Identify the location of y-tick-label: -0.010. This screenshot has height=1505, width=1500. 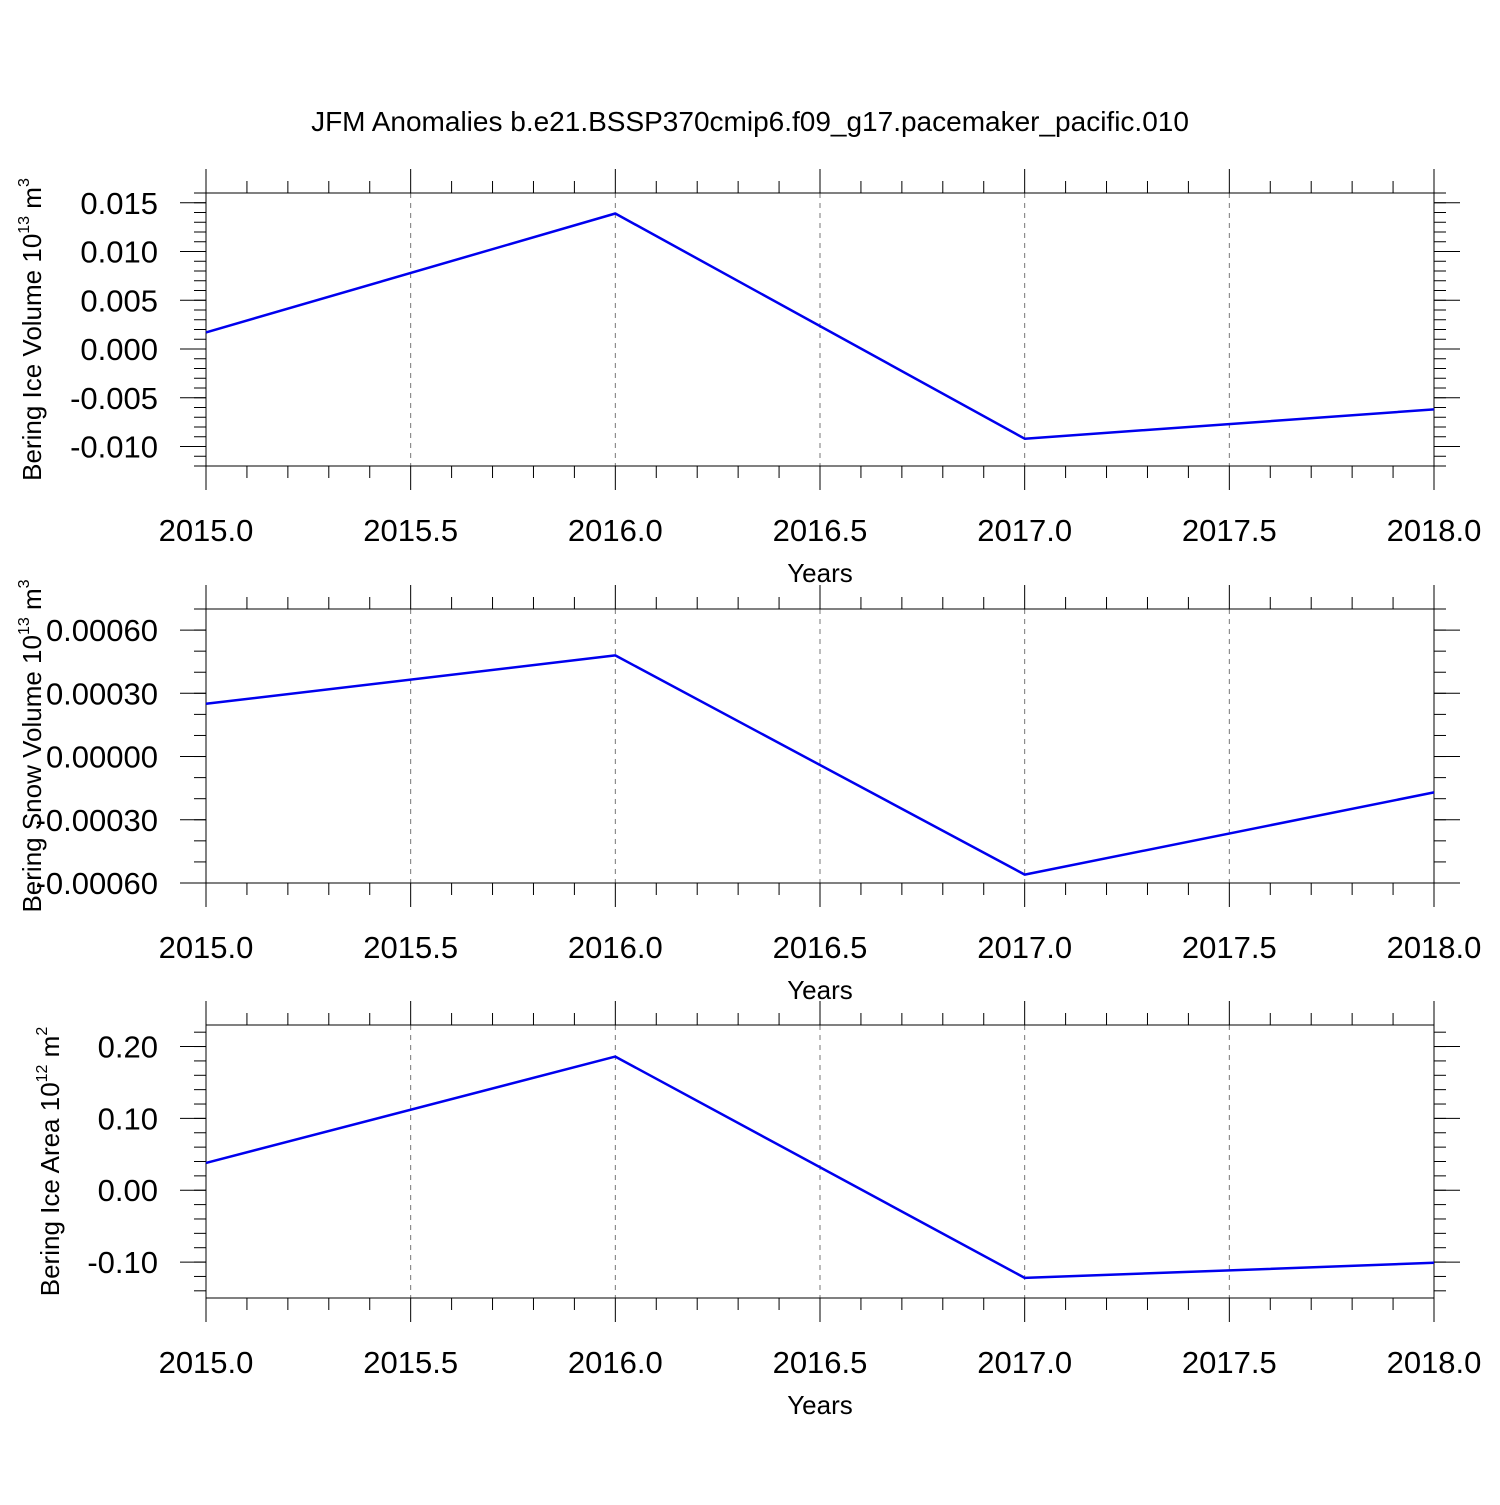
(114, 447).